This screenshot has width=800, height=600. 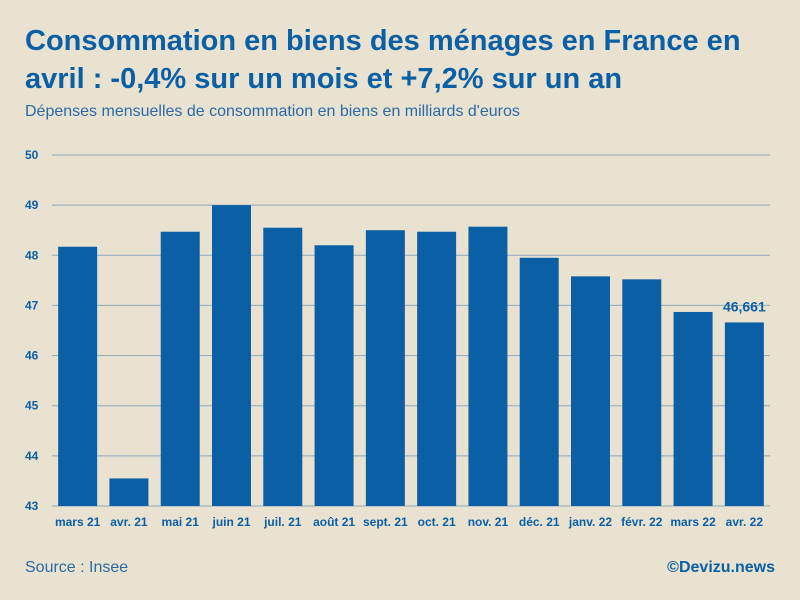 I want to click on source-note: Source : Insee, so click(x=77, y=567).